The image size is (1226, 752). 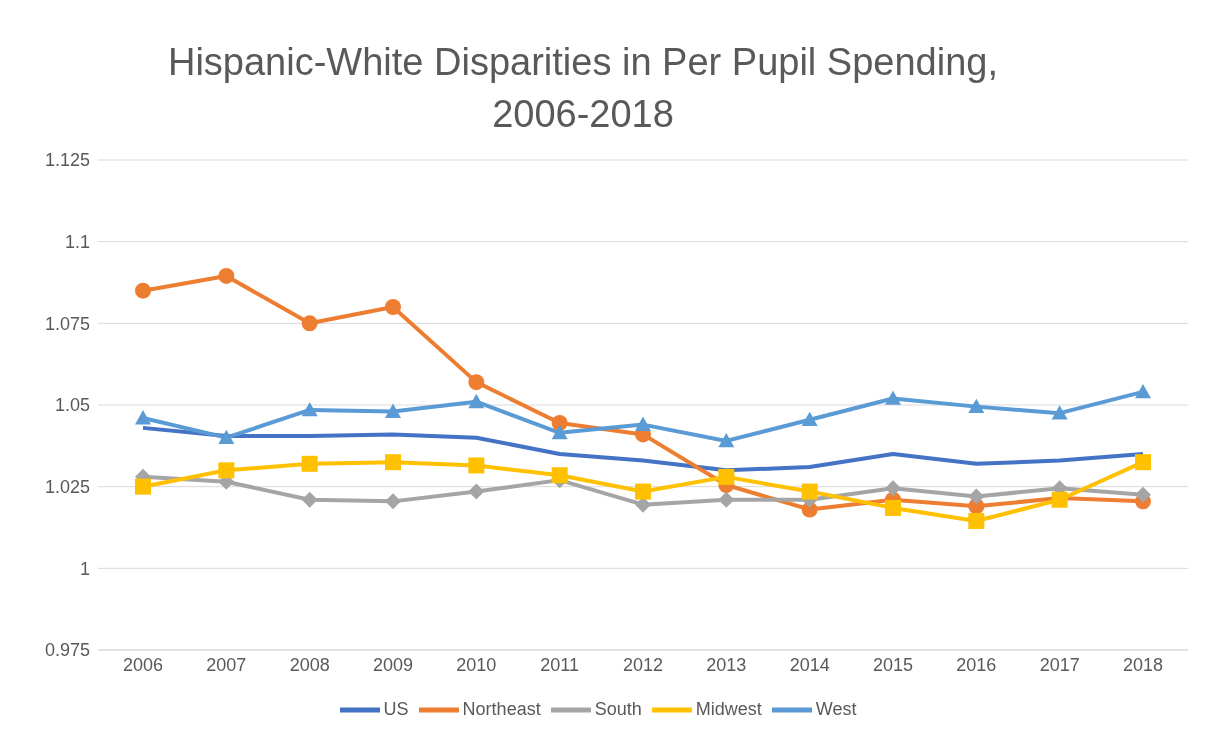 I want to click on x-tick-label: 2007, so click(x=226, y=664).